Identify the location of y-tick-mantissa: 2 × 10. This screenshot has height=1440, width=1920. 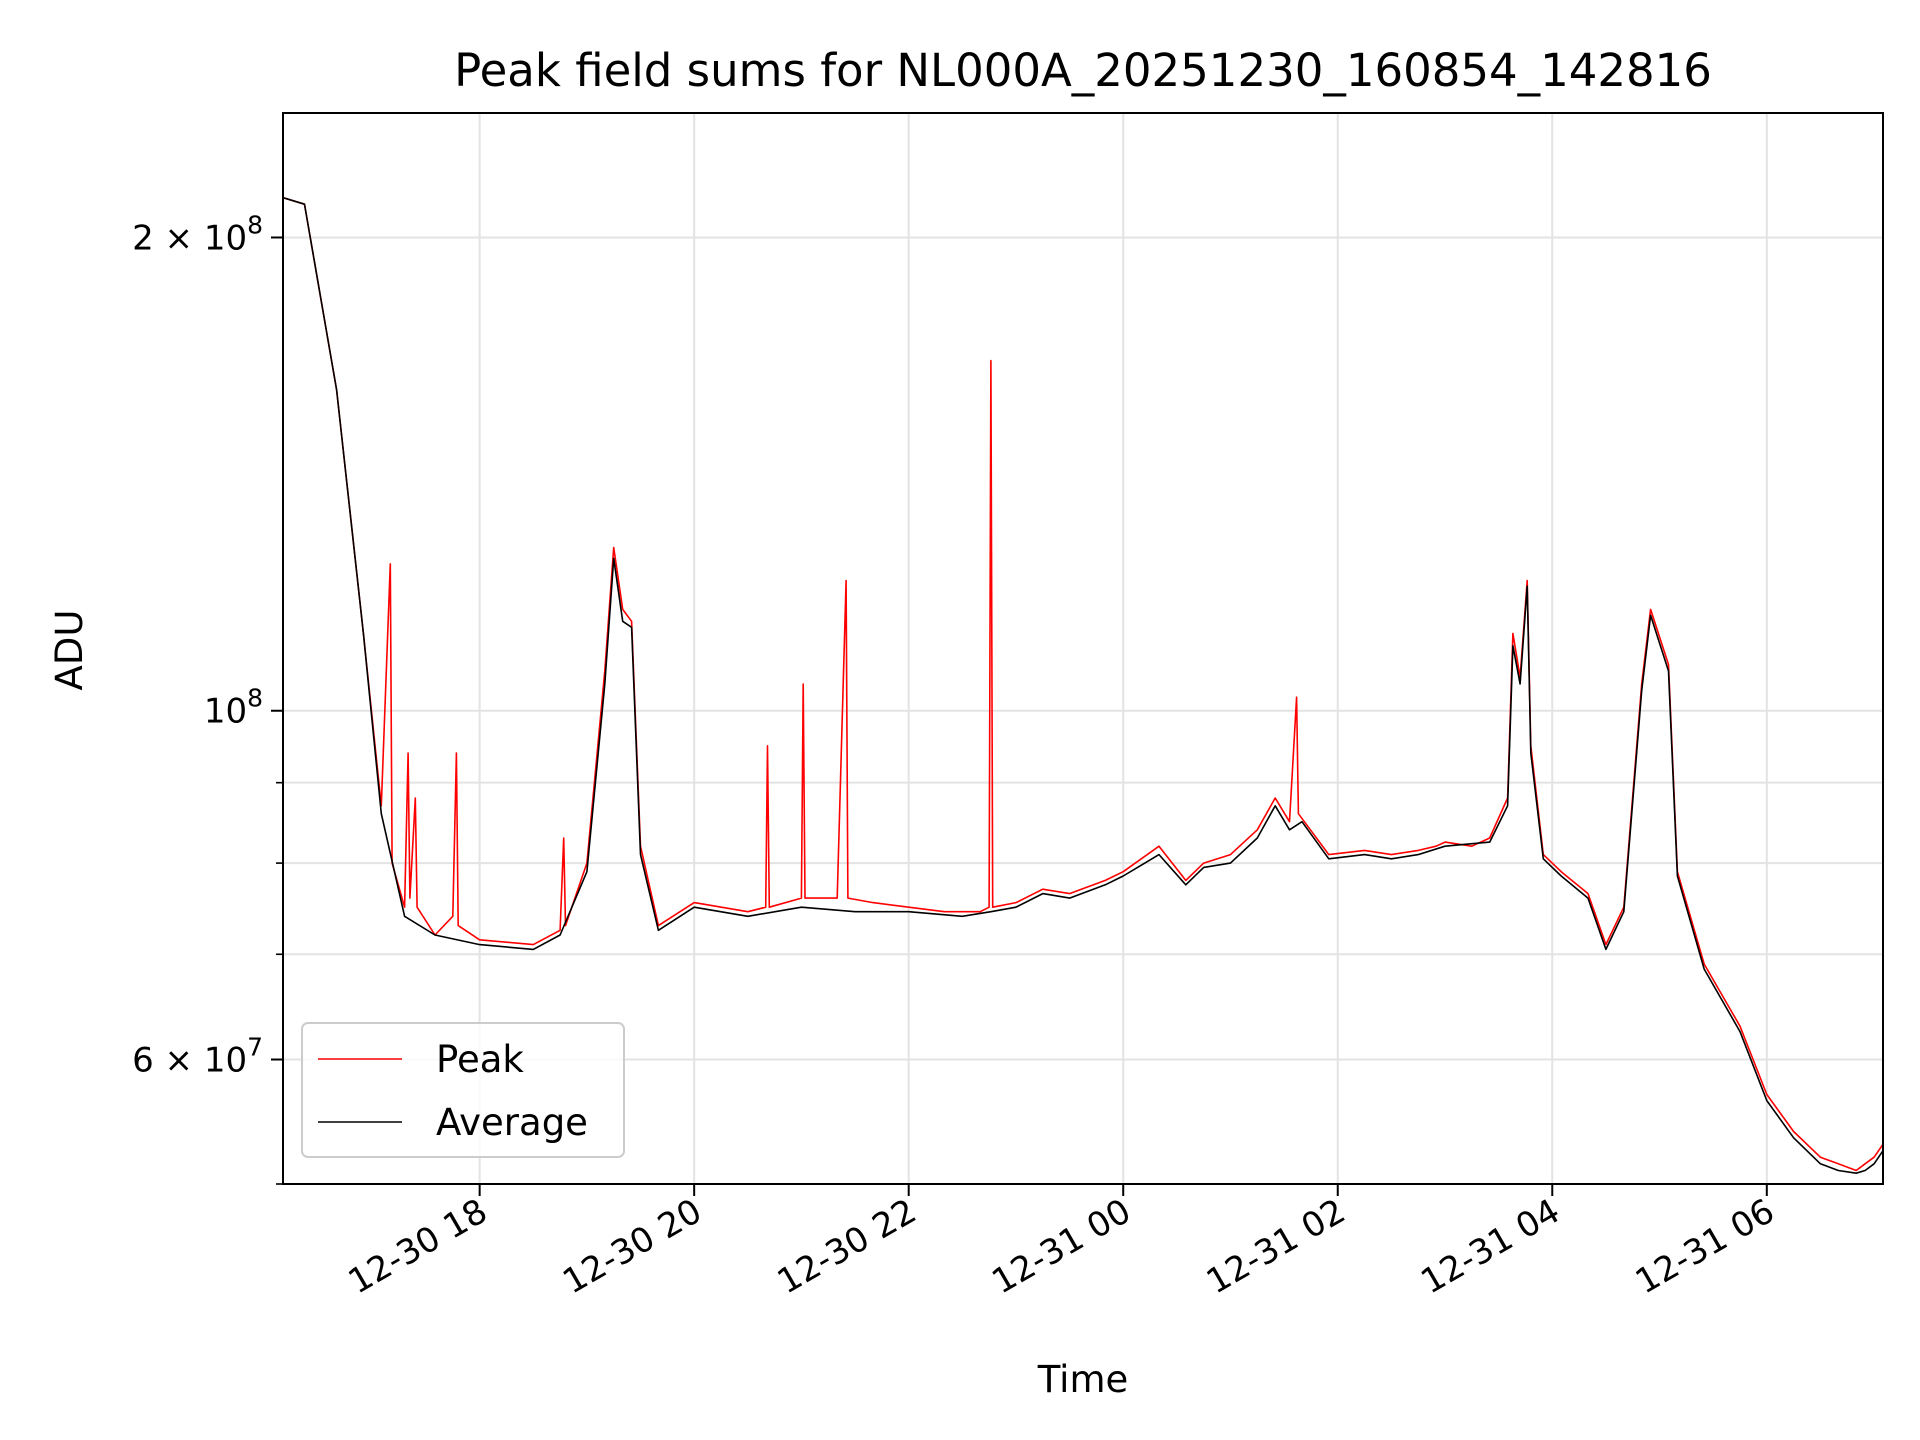
(189, 238).